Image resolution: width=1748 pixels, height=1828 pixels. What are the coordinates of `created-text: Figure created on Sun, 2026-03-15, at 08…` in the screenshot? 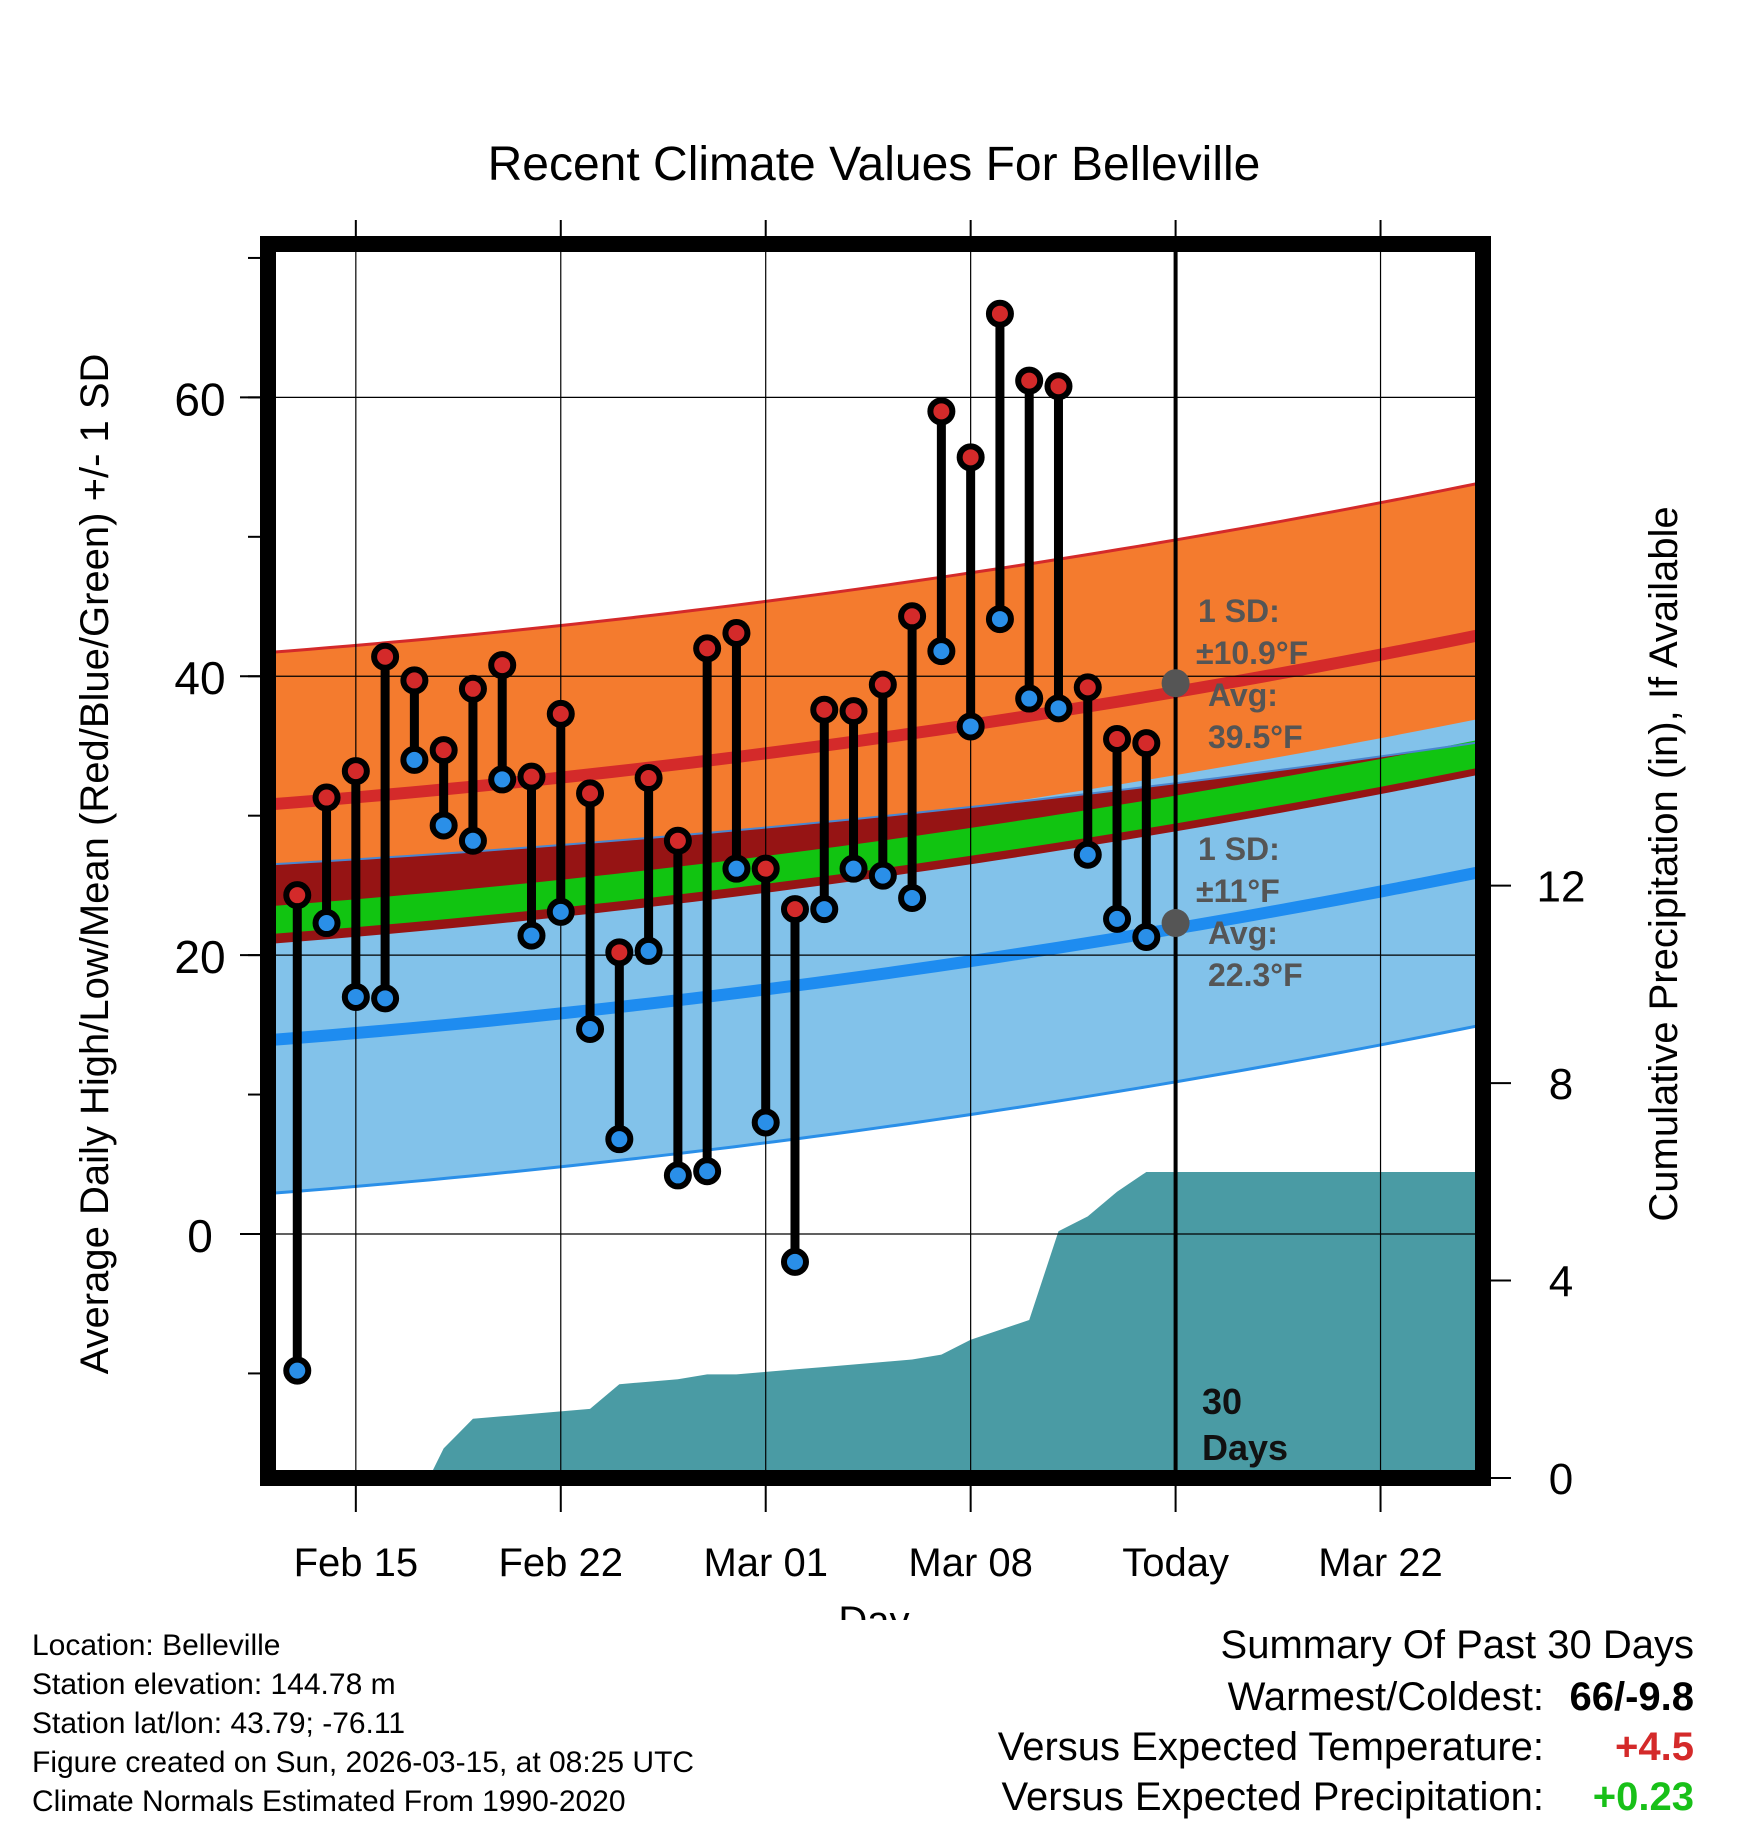 It's located at (363, 1762).